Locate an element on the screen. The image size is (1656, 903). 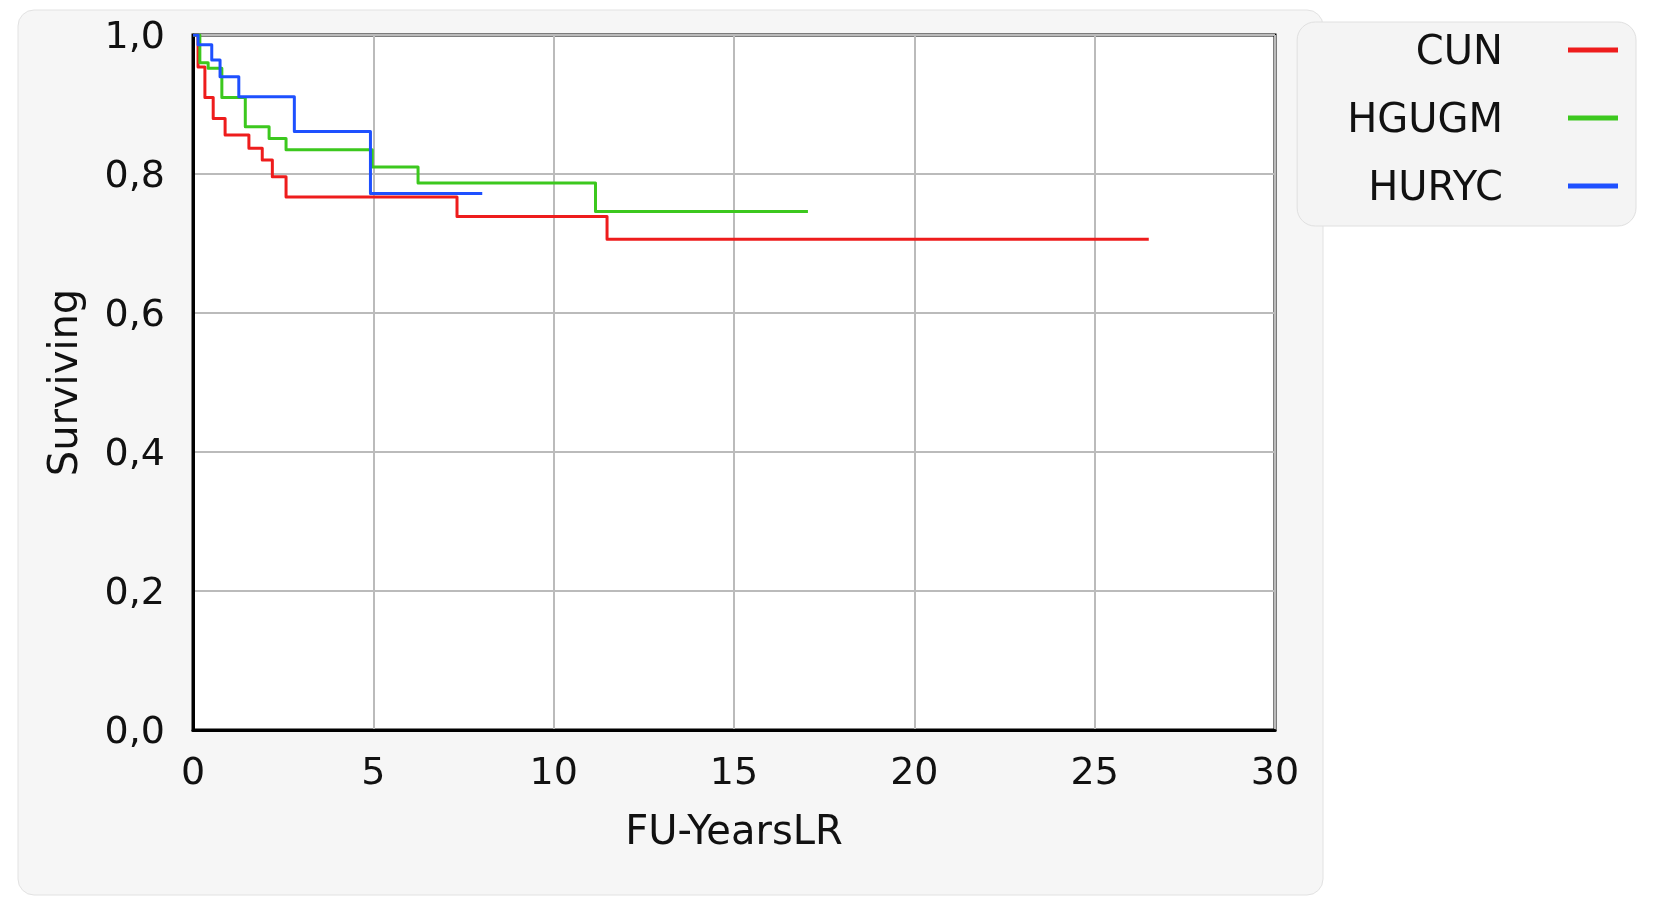
x-axis-title: FU-YearsLR is located at coordinates (734, 830).